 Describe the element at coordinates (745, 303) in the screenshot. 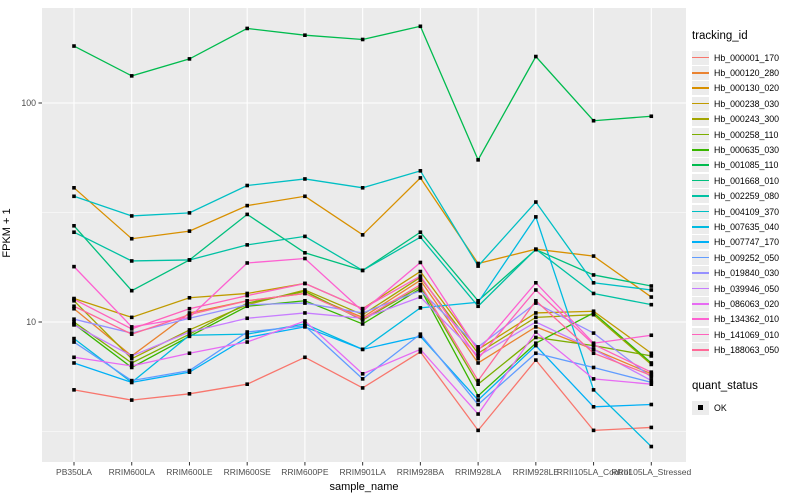

I see `legend-item: Hb_086063_020` at that location.